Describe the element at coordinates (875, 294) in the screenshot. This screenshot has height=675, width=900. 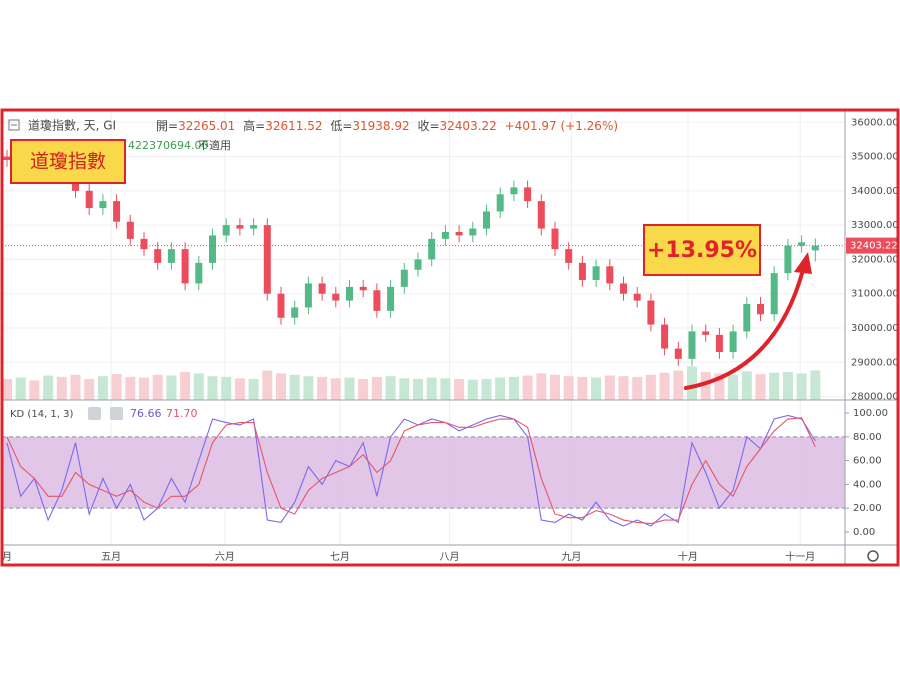
I see `y-tick-label: 31000.00` at that location.